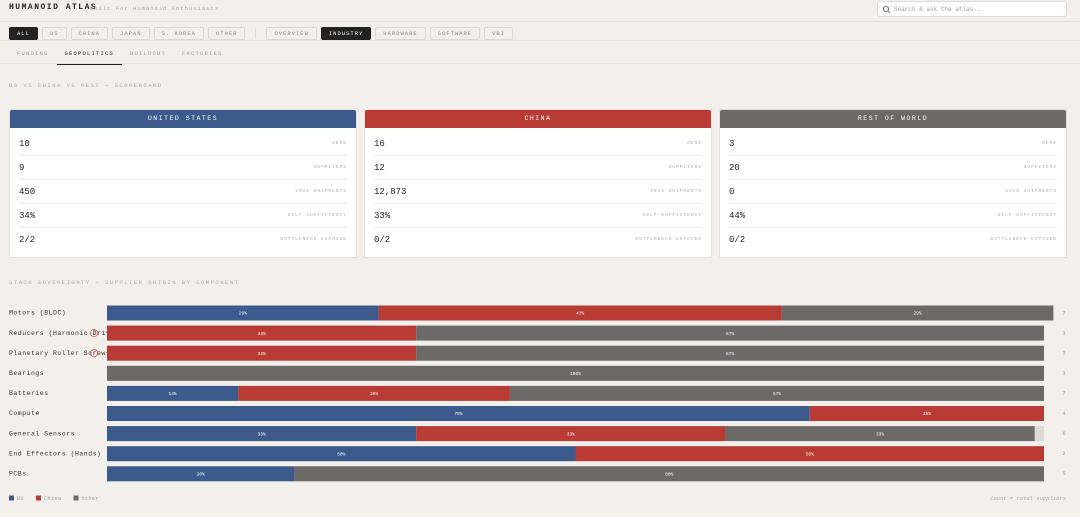 Image resolution: width=1080 pixels, height=517 pixels. I want to click on category-label: General Sensors, so click(42, 433).